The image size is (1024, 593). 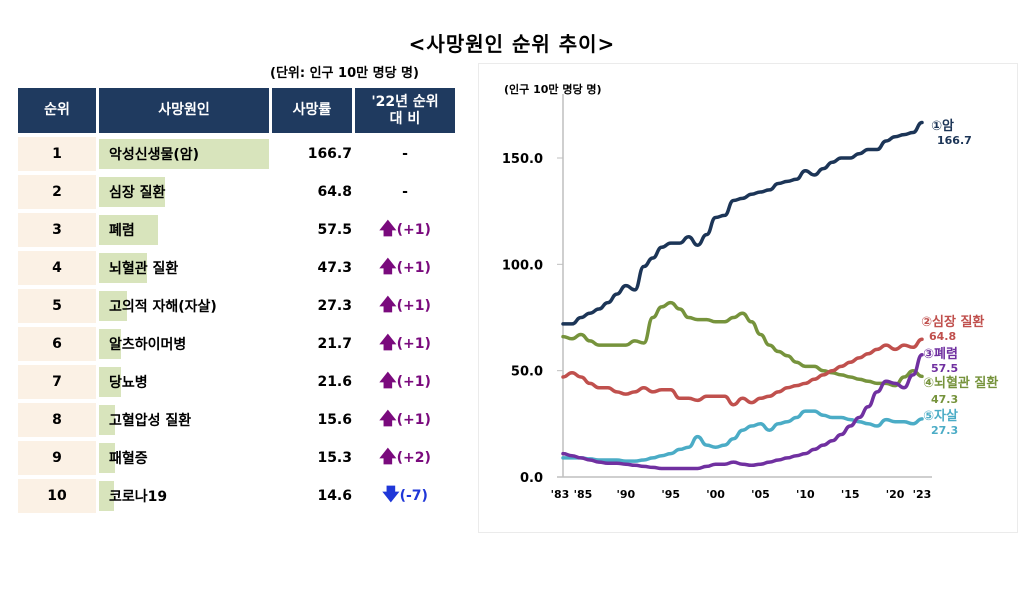 What do you see at coordinates (236, 306) in the screenshot?
I see `table-row: 5 고의적 자해(자살) 27.3 🡅(+1)` at bounding box center [236, 306].